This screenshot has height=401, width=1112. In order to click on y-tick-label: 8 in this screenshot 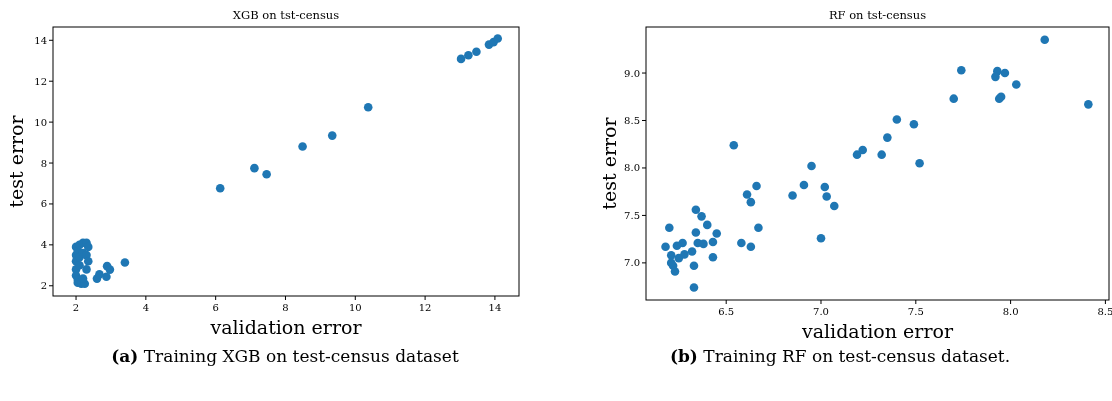, I will do `click(43, 163)`.